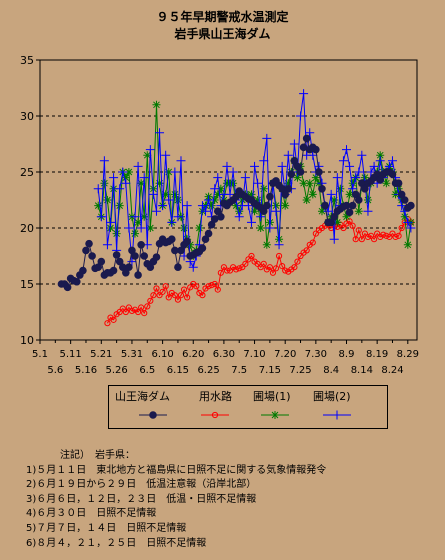  What do you see at coordinates (101, 354) in the screenshot?
I see `x-tick-label: 5.21` at bounding box center [101, 354].